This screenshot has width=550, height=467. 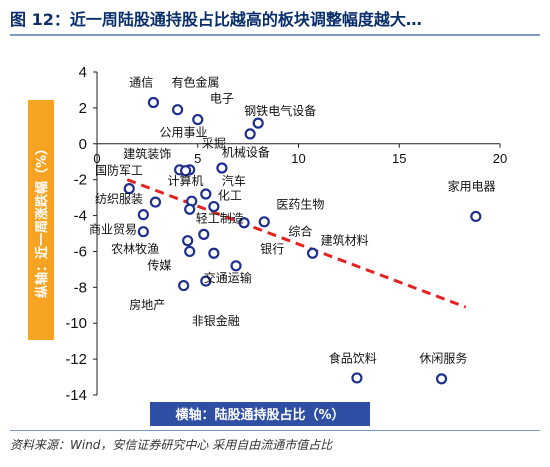 I want to click on point-label: 非银金融, so click(x=216, y=320).